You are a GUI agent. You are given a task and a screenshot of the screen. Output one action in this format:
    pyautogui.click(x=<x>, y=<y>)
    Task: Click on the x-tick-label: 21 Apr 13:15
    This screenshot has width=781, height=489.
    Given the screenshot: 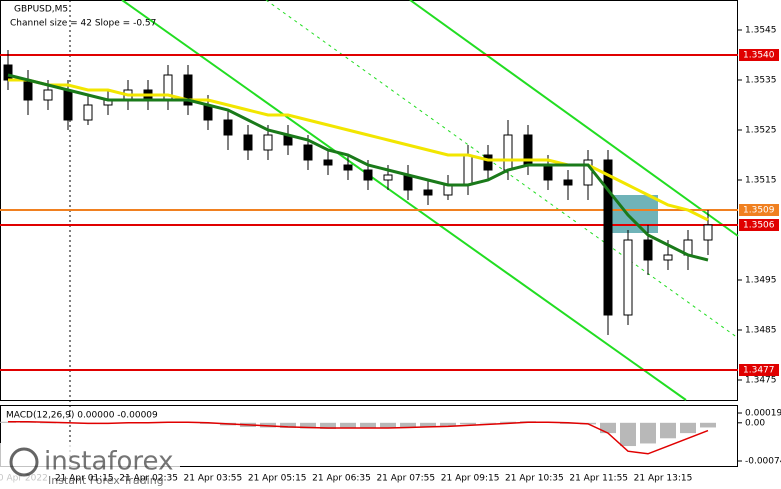 What is the action you would take?
    pyautogui.click(x=663, y=479)
    